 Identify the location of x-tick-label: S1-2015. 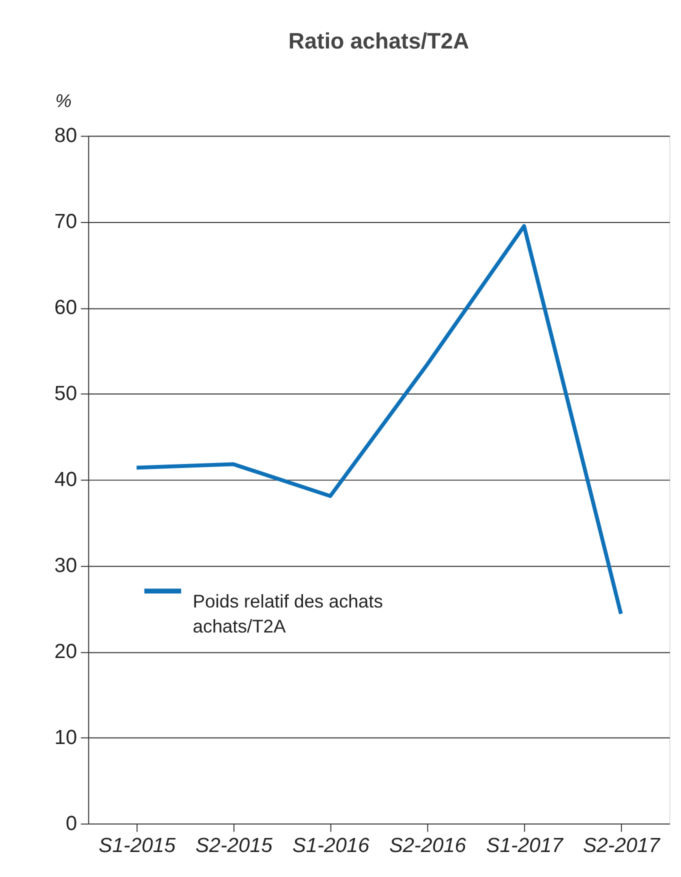
(137, 846).